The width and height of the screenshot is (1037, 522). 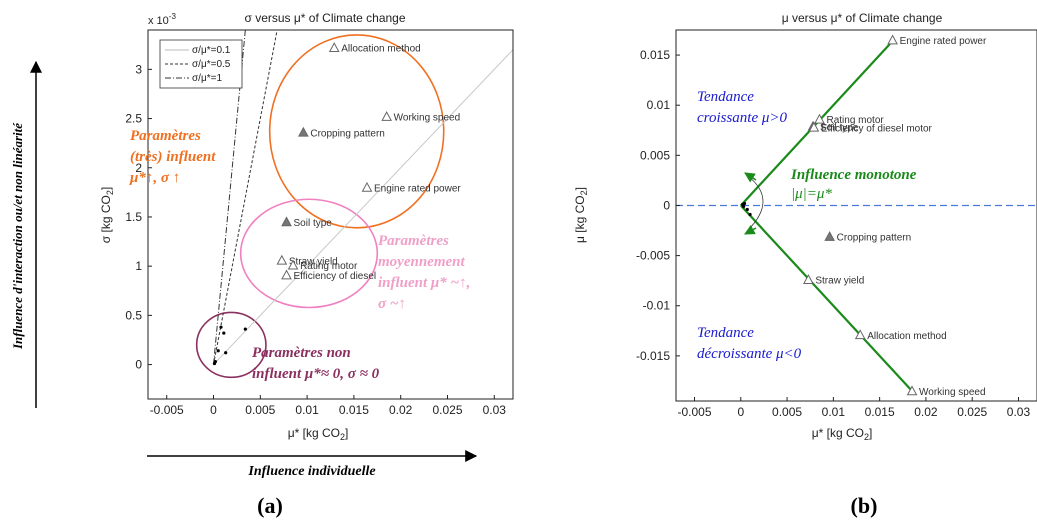 I want to click on chart-a-point-label-soil-type: Soil type, so click(x=313, y=223).